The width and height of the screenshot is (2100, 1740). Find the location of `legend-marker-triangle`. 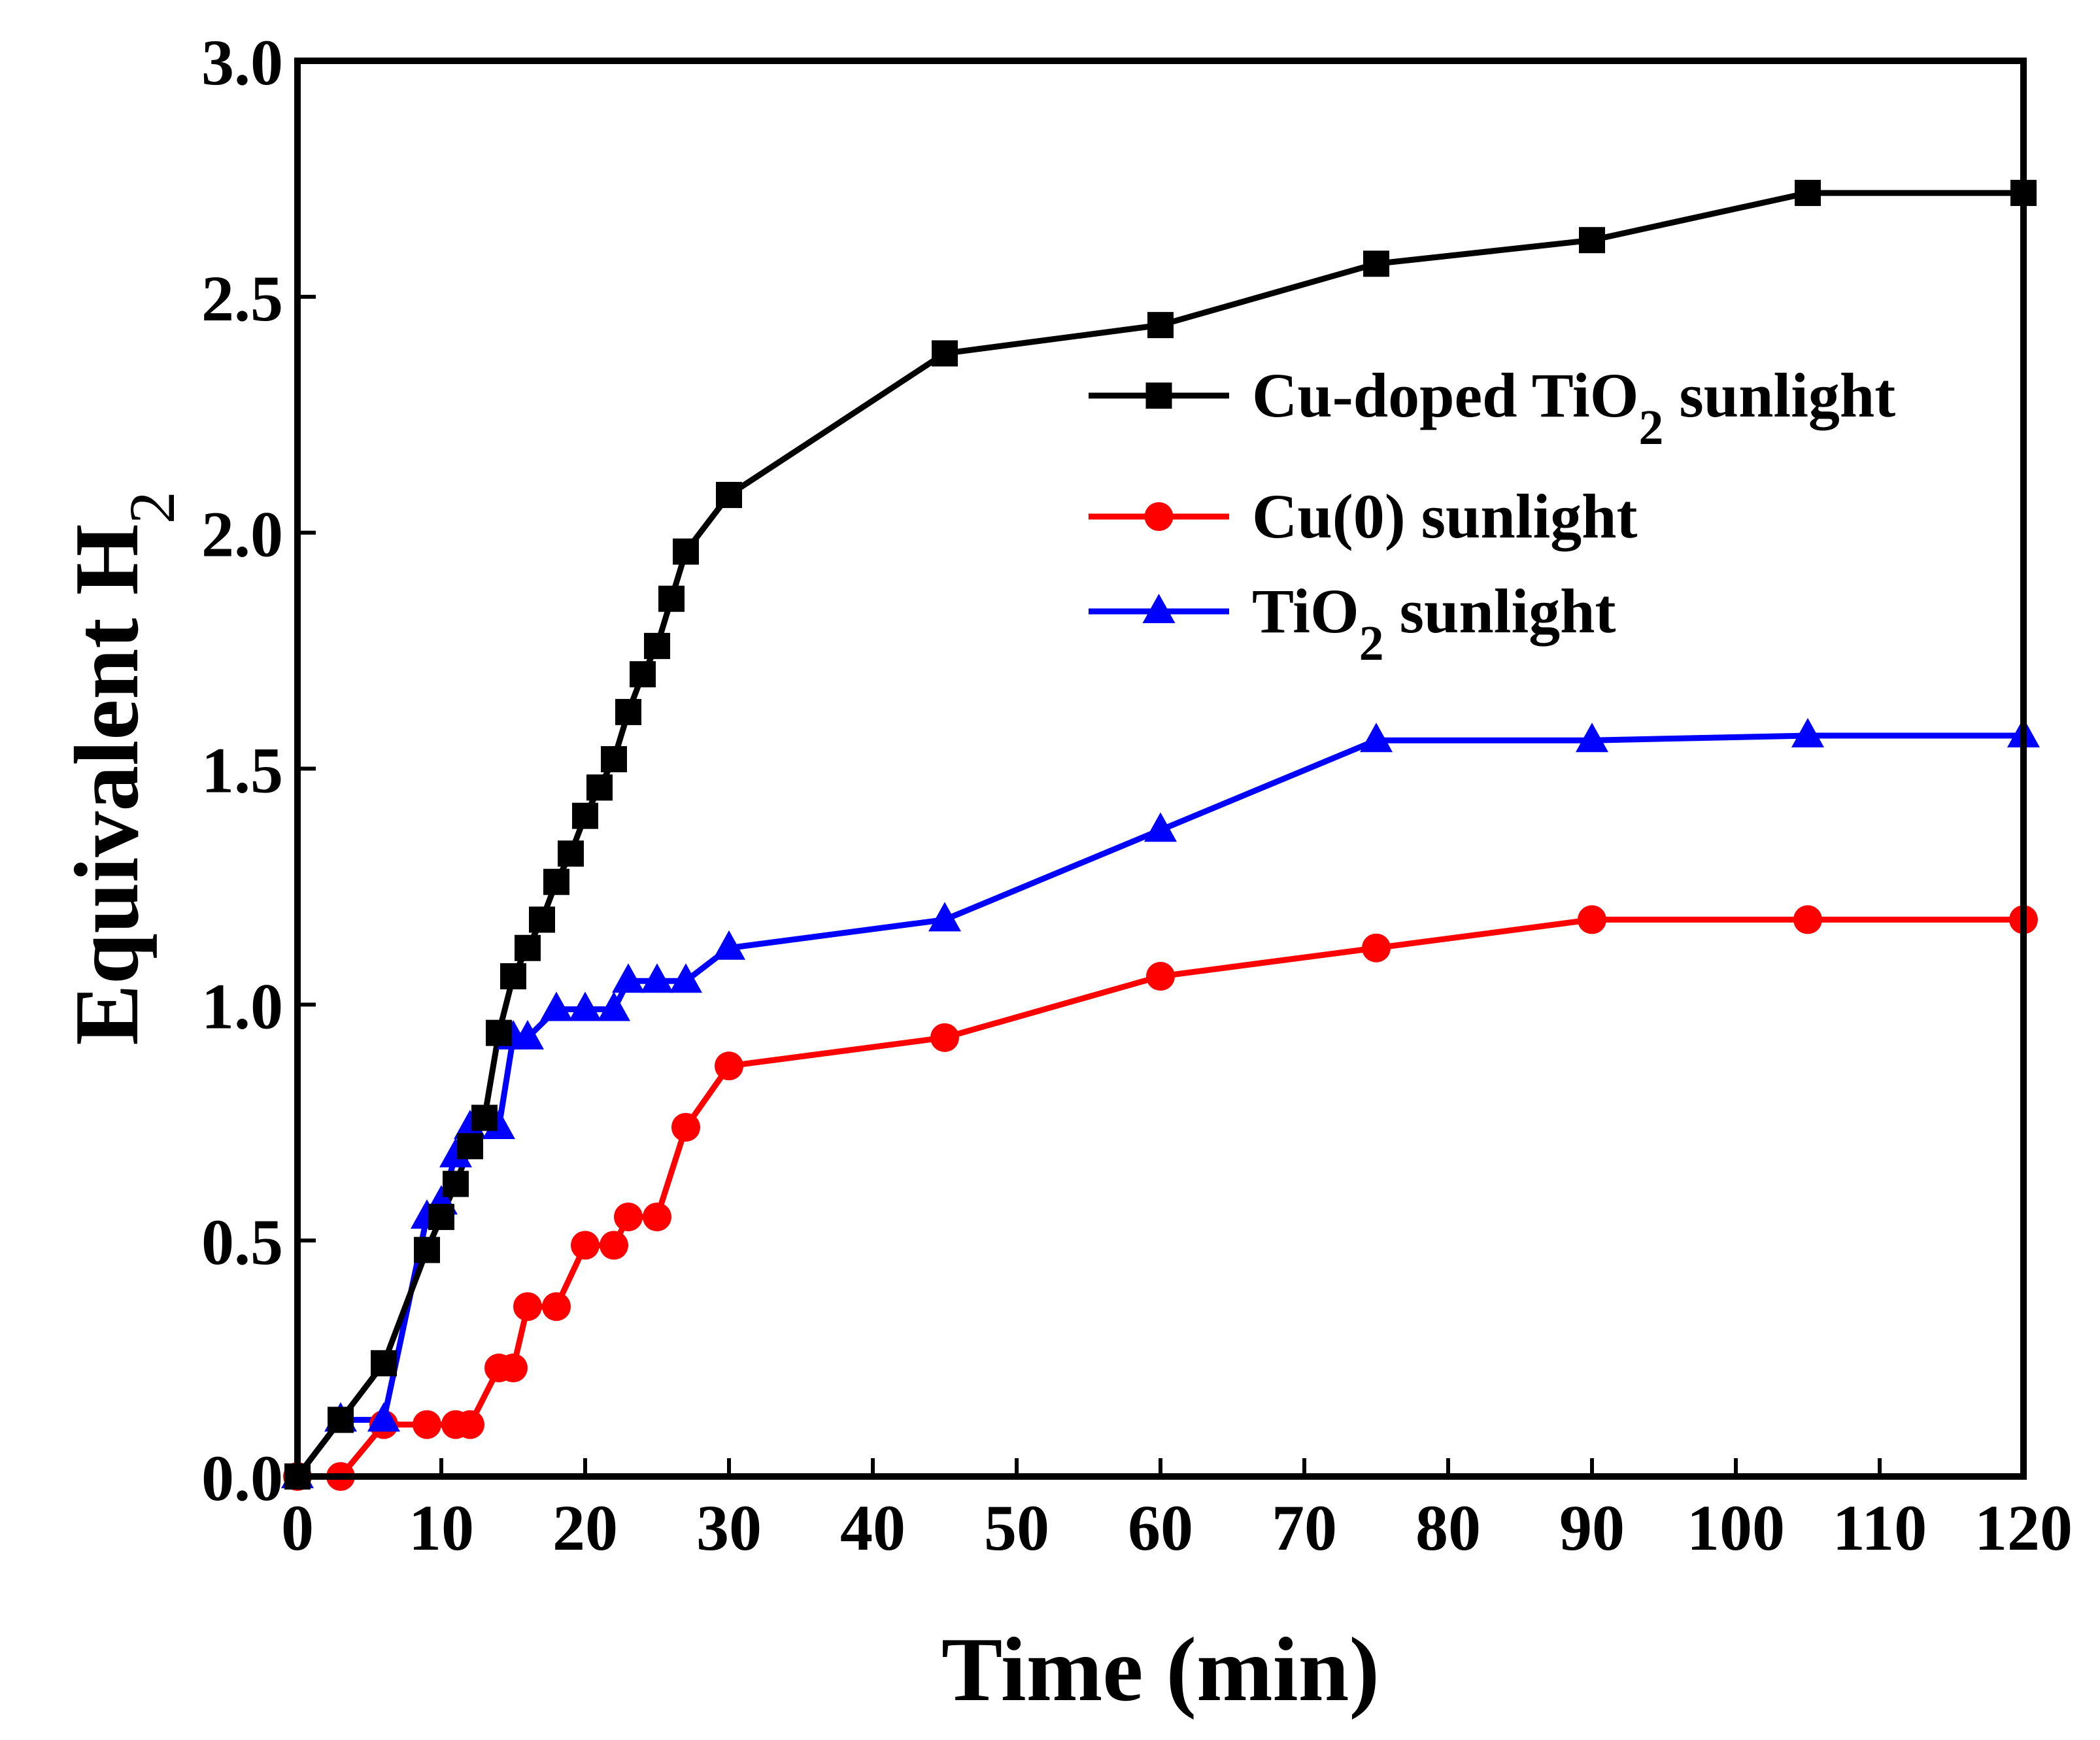

legend-marker-triangle is located at coordinates (1159, 608).